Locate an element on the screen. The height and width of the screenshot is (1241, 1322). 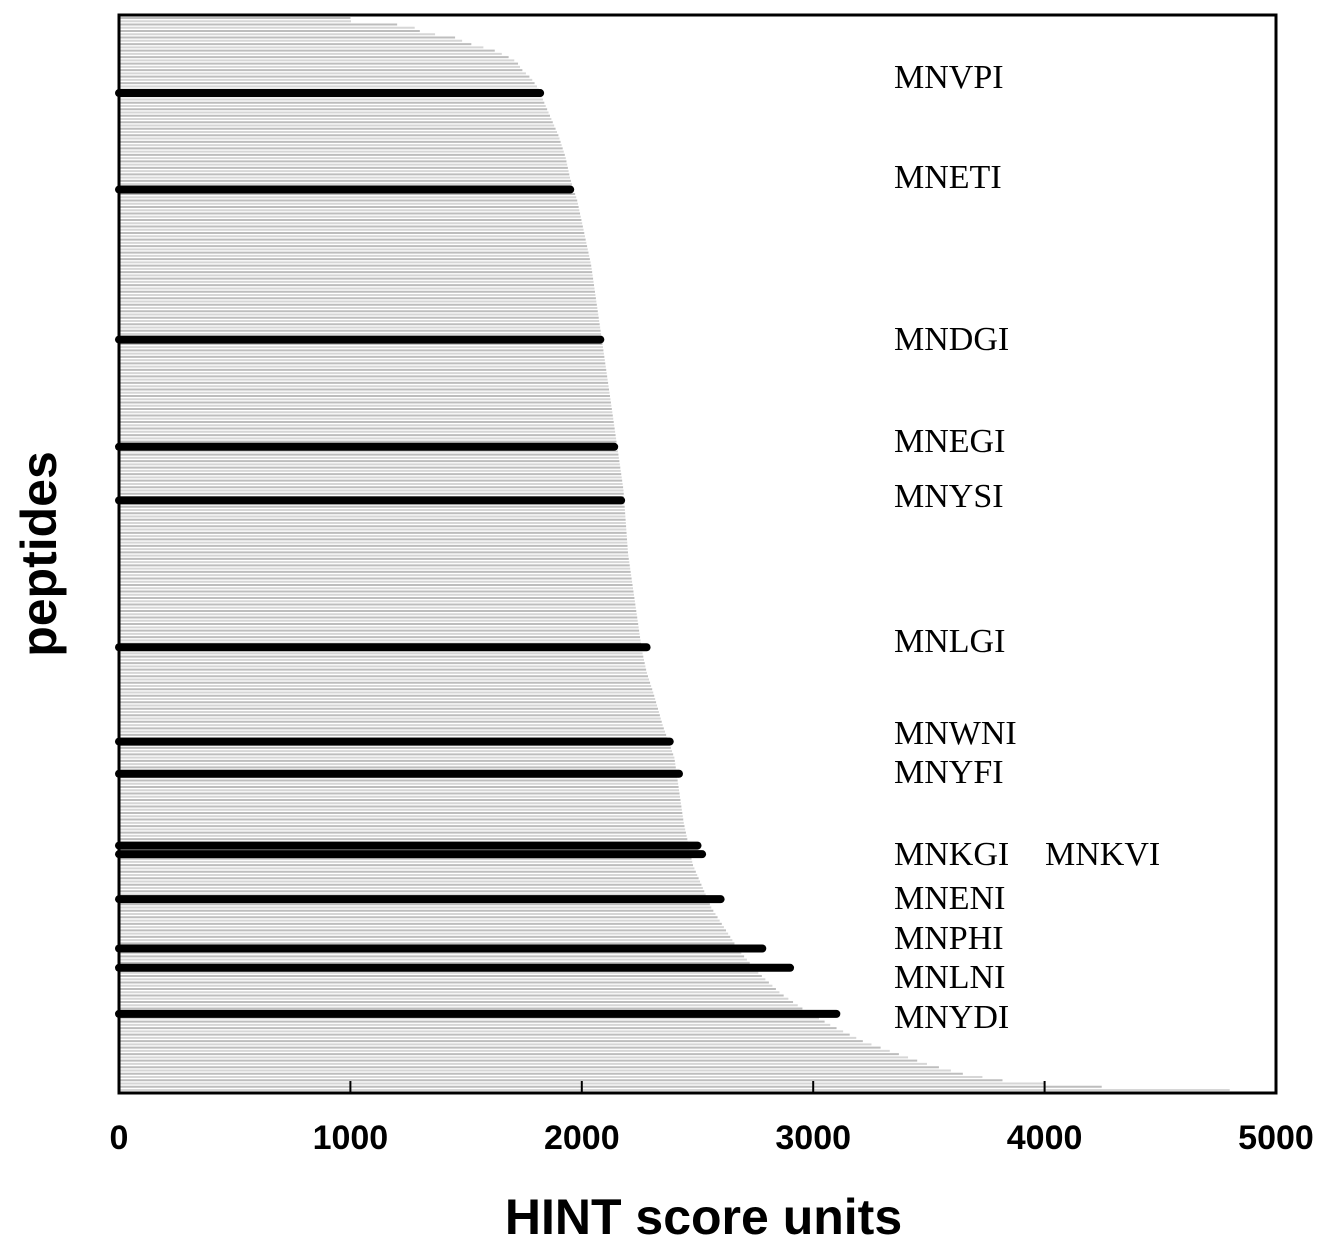
peptide-label-mnlni: MNLNI is located at coordinates (949, 977).